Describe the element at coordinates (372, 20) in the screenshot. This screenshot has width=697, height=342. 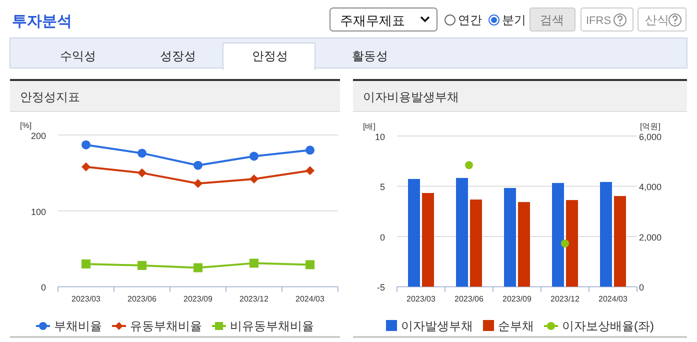
I see `text: 주재무제표` at that location.